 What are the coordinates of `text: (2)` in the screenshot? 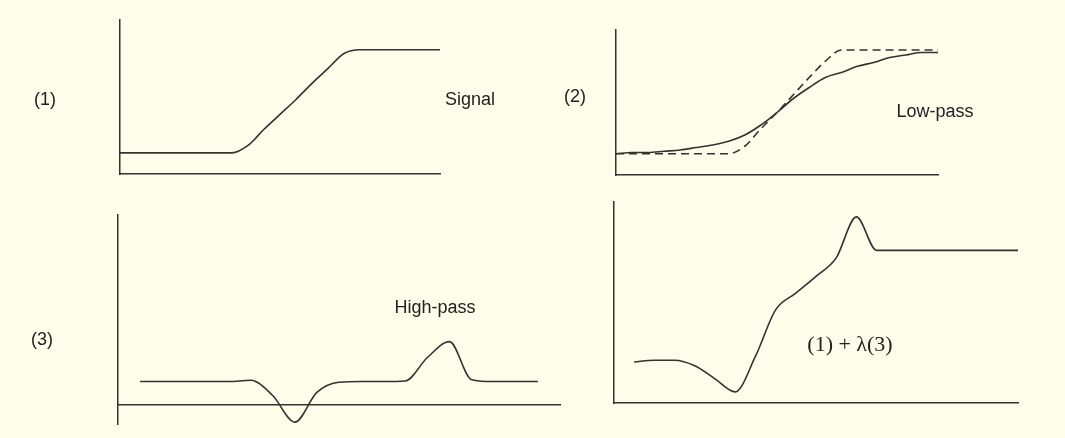 It's located at (575, 95).